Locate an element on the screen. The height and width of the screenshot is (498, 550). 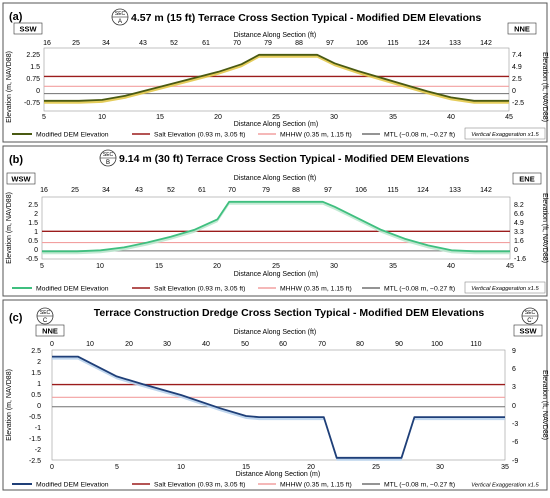
panel-a-top-tick: 43 is located at coordinates (143, 43).